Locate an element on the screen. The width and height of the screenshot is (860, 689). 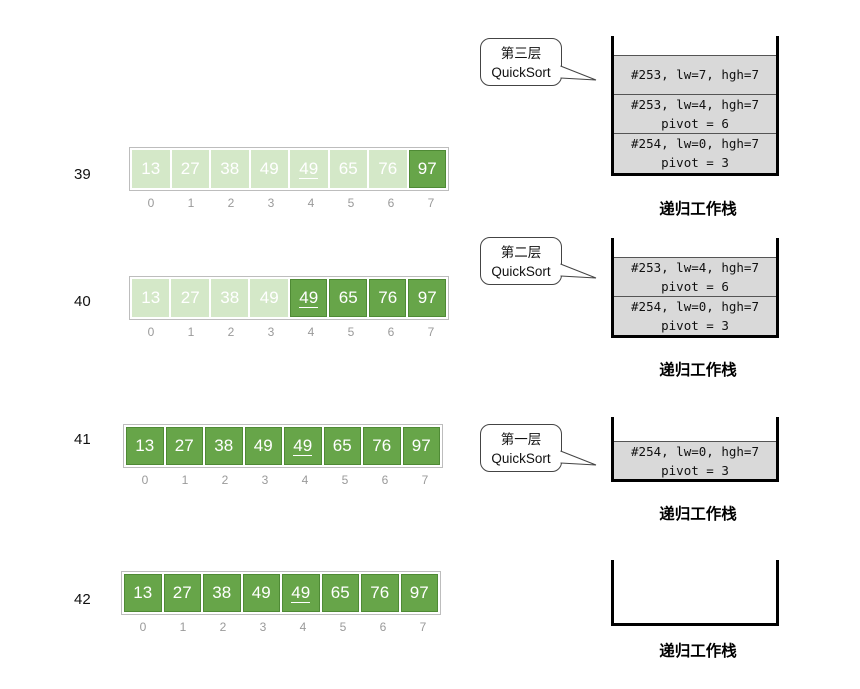
speech-bubble: 第二层 QuickSort is located at coordinates (521, 261).